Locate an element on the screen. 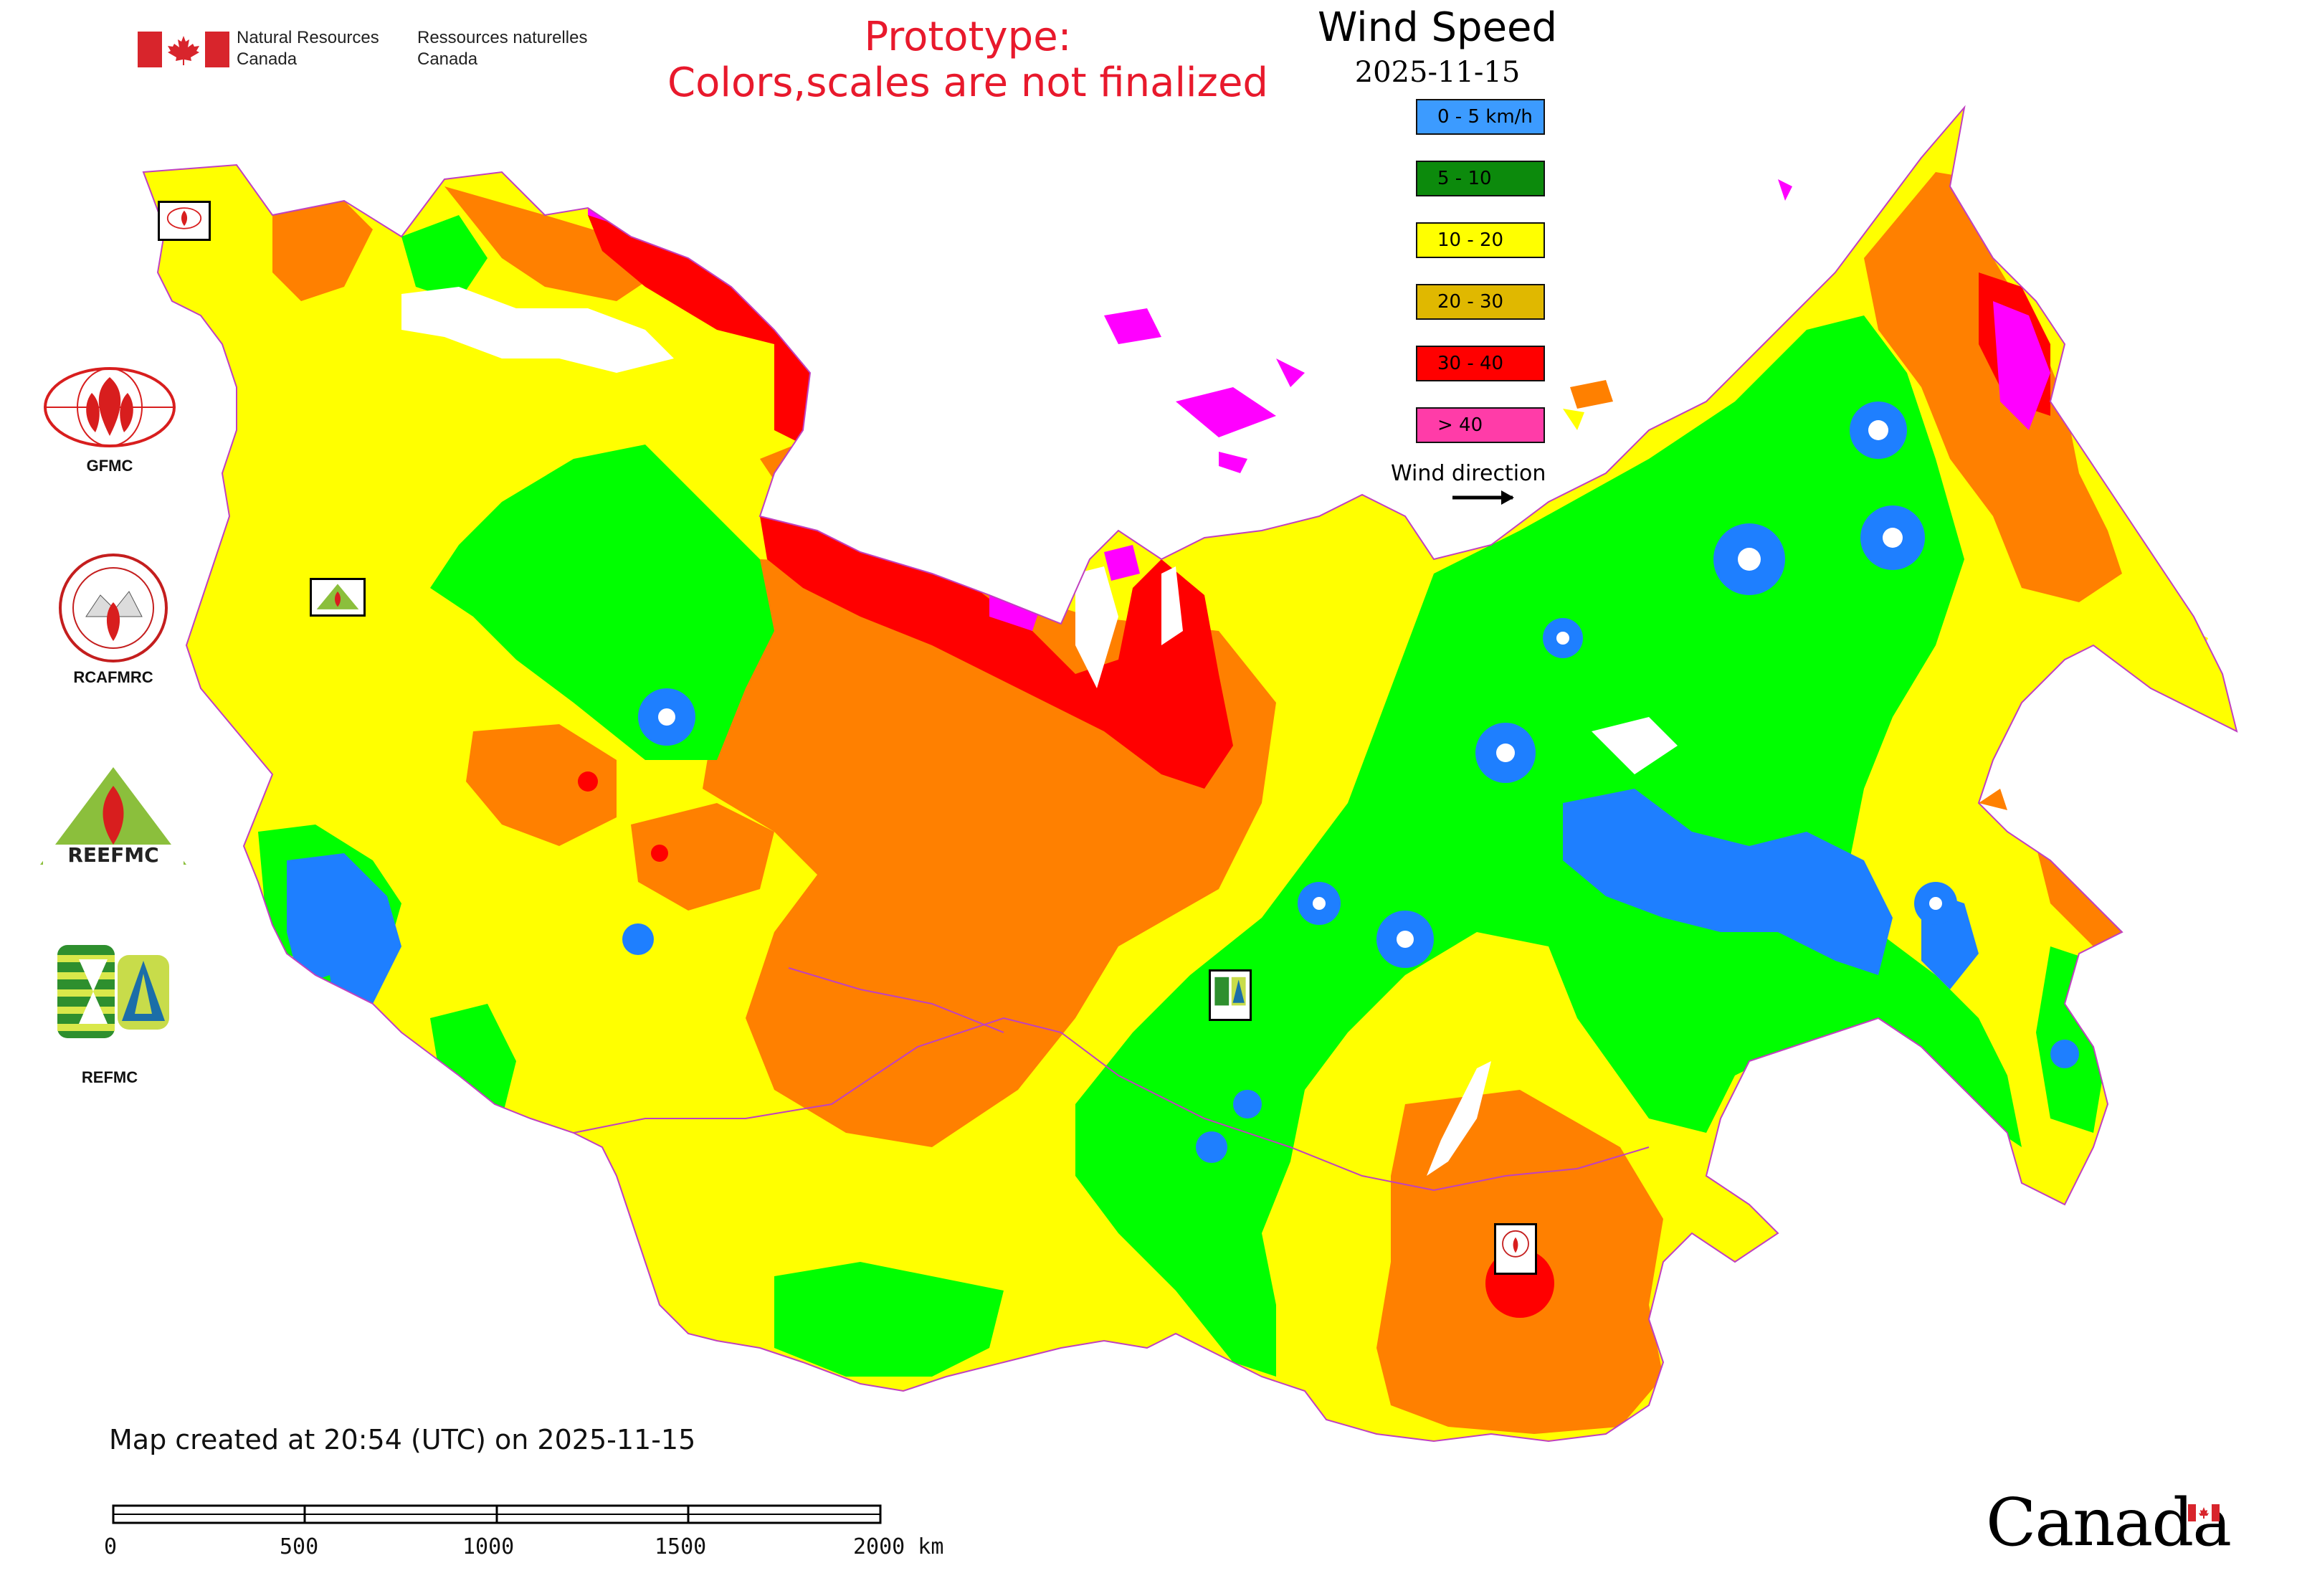 The width and height of the screenshot is (2302, 1596). reefmc-map-marker-icon is located at coordinates (338, 597).